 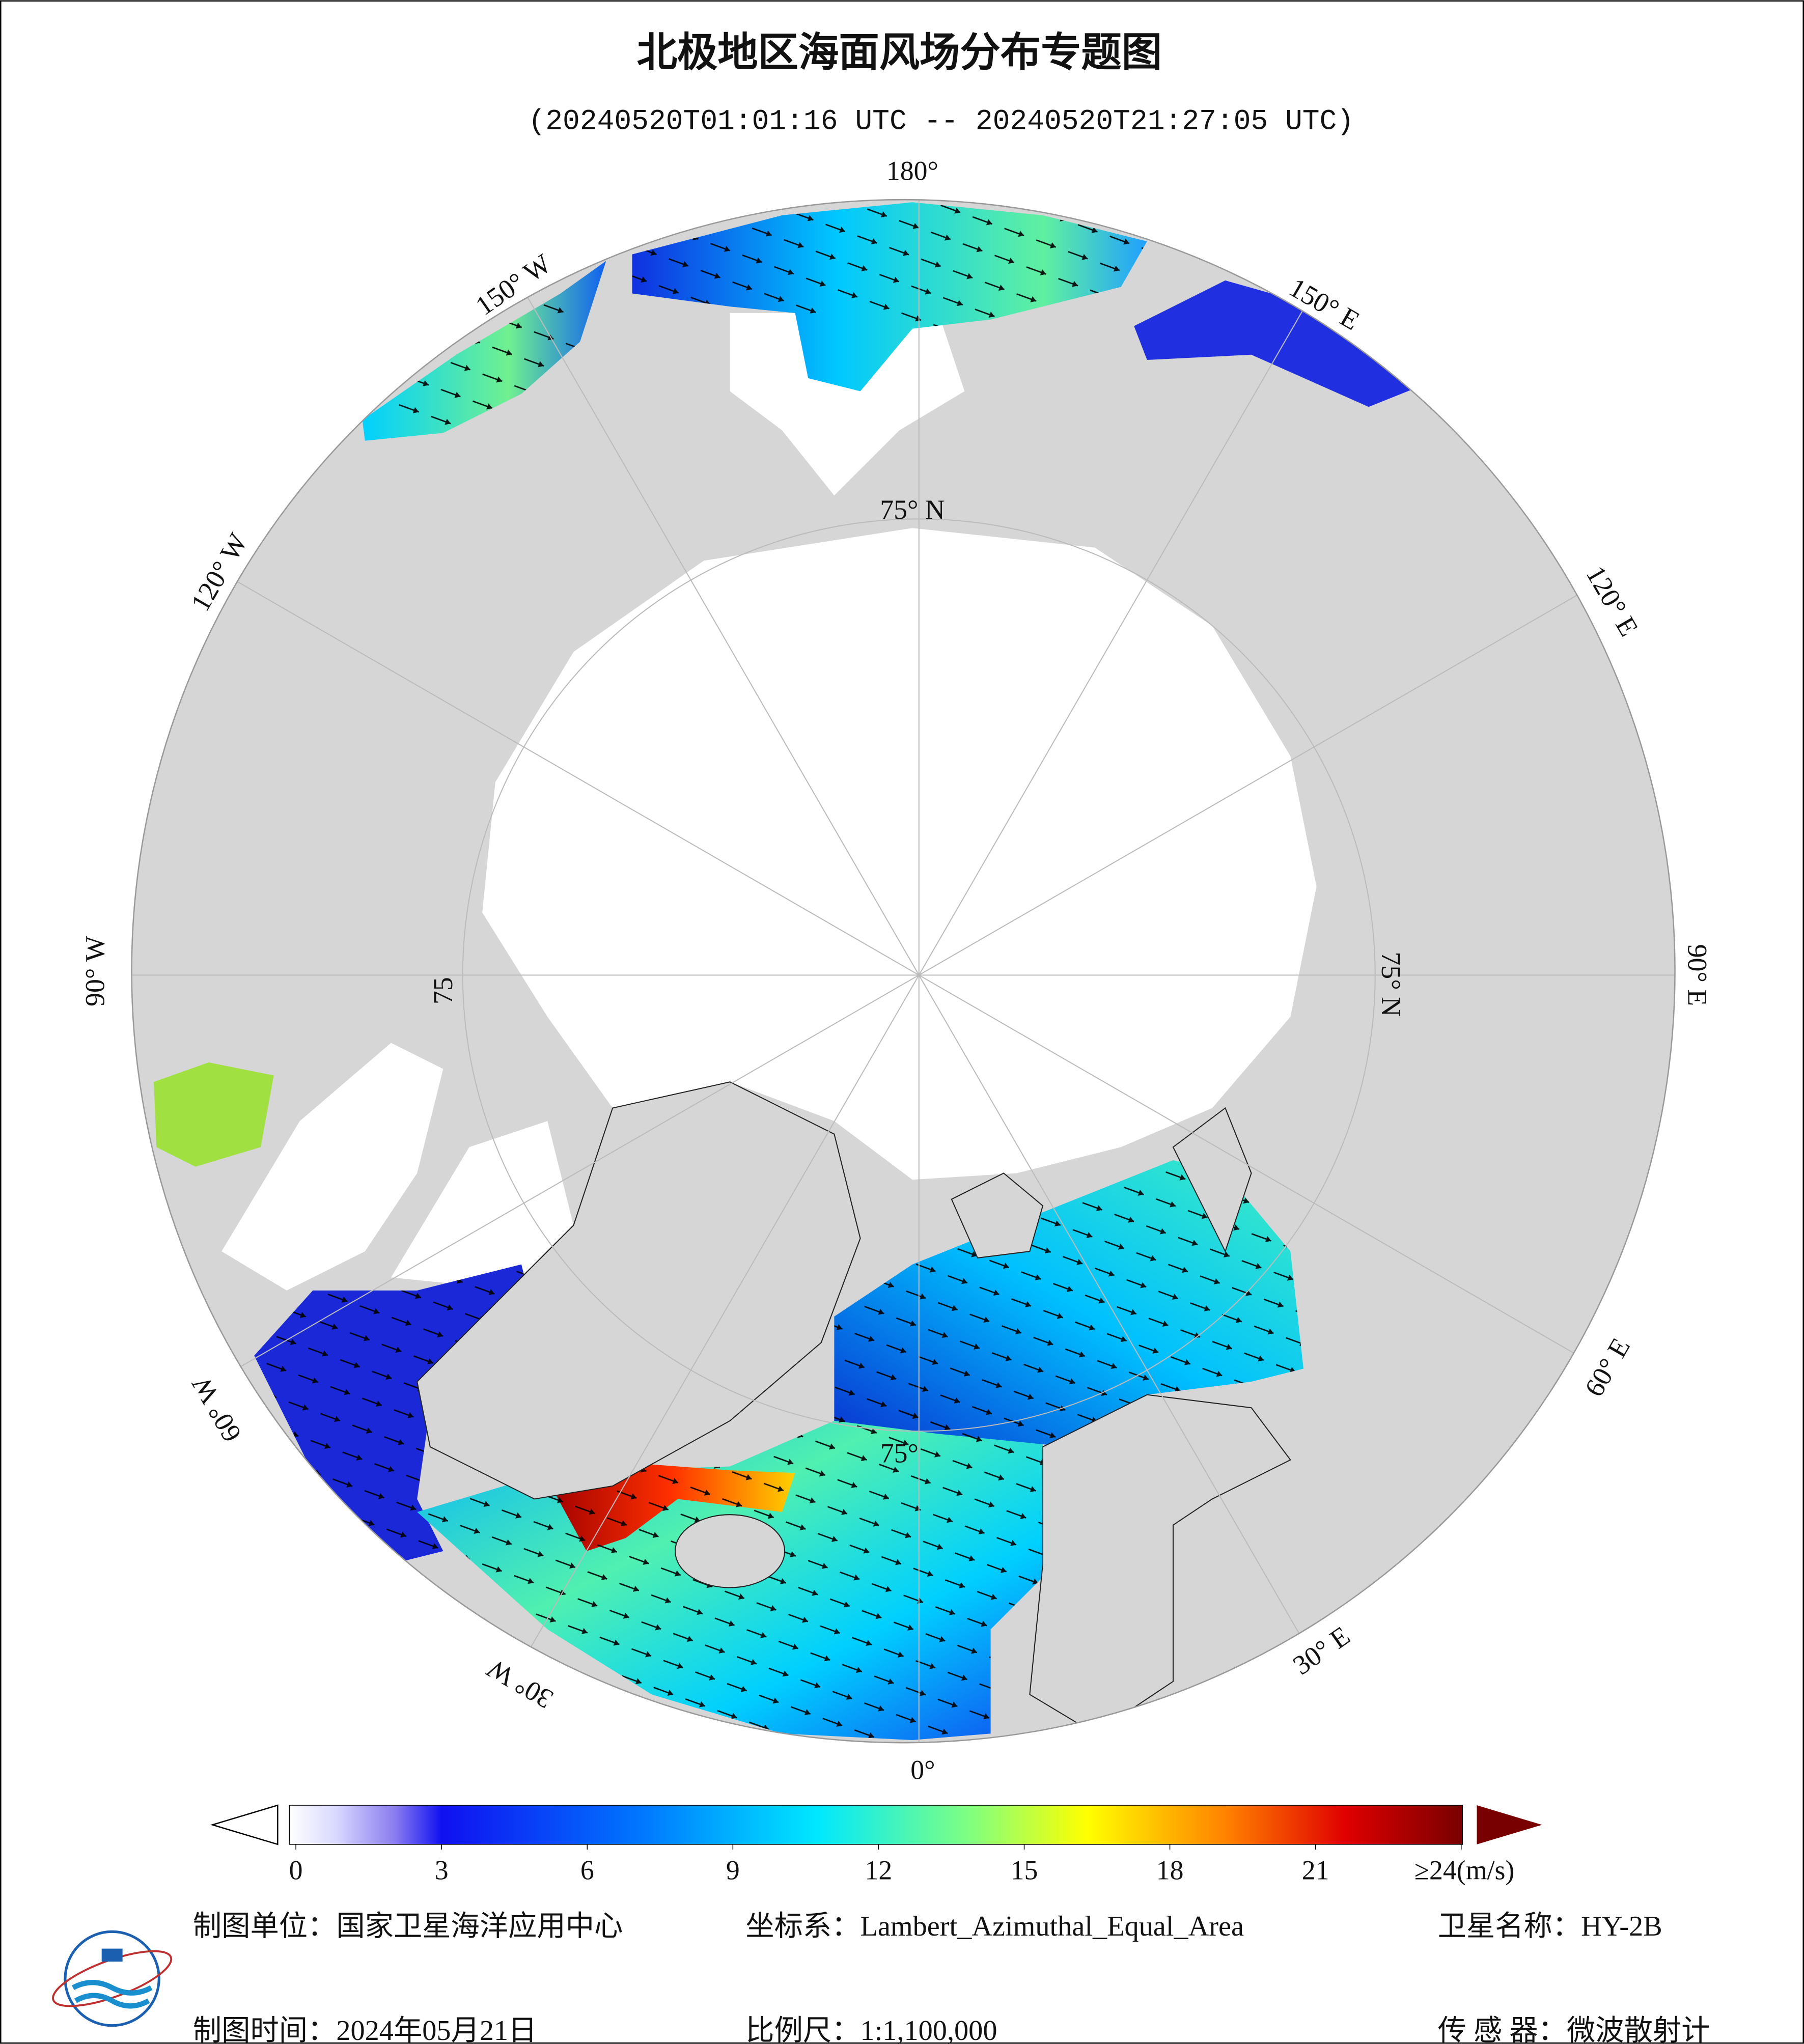 I want to click on colorbar-tick-label: 15, so click(x=1024, y=1870).